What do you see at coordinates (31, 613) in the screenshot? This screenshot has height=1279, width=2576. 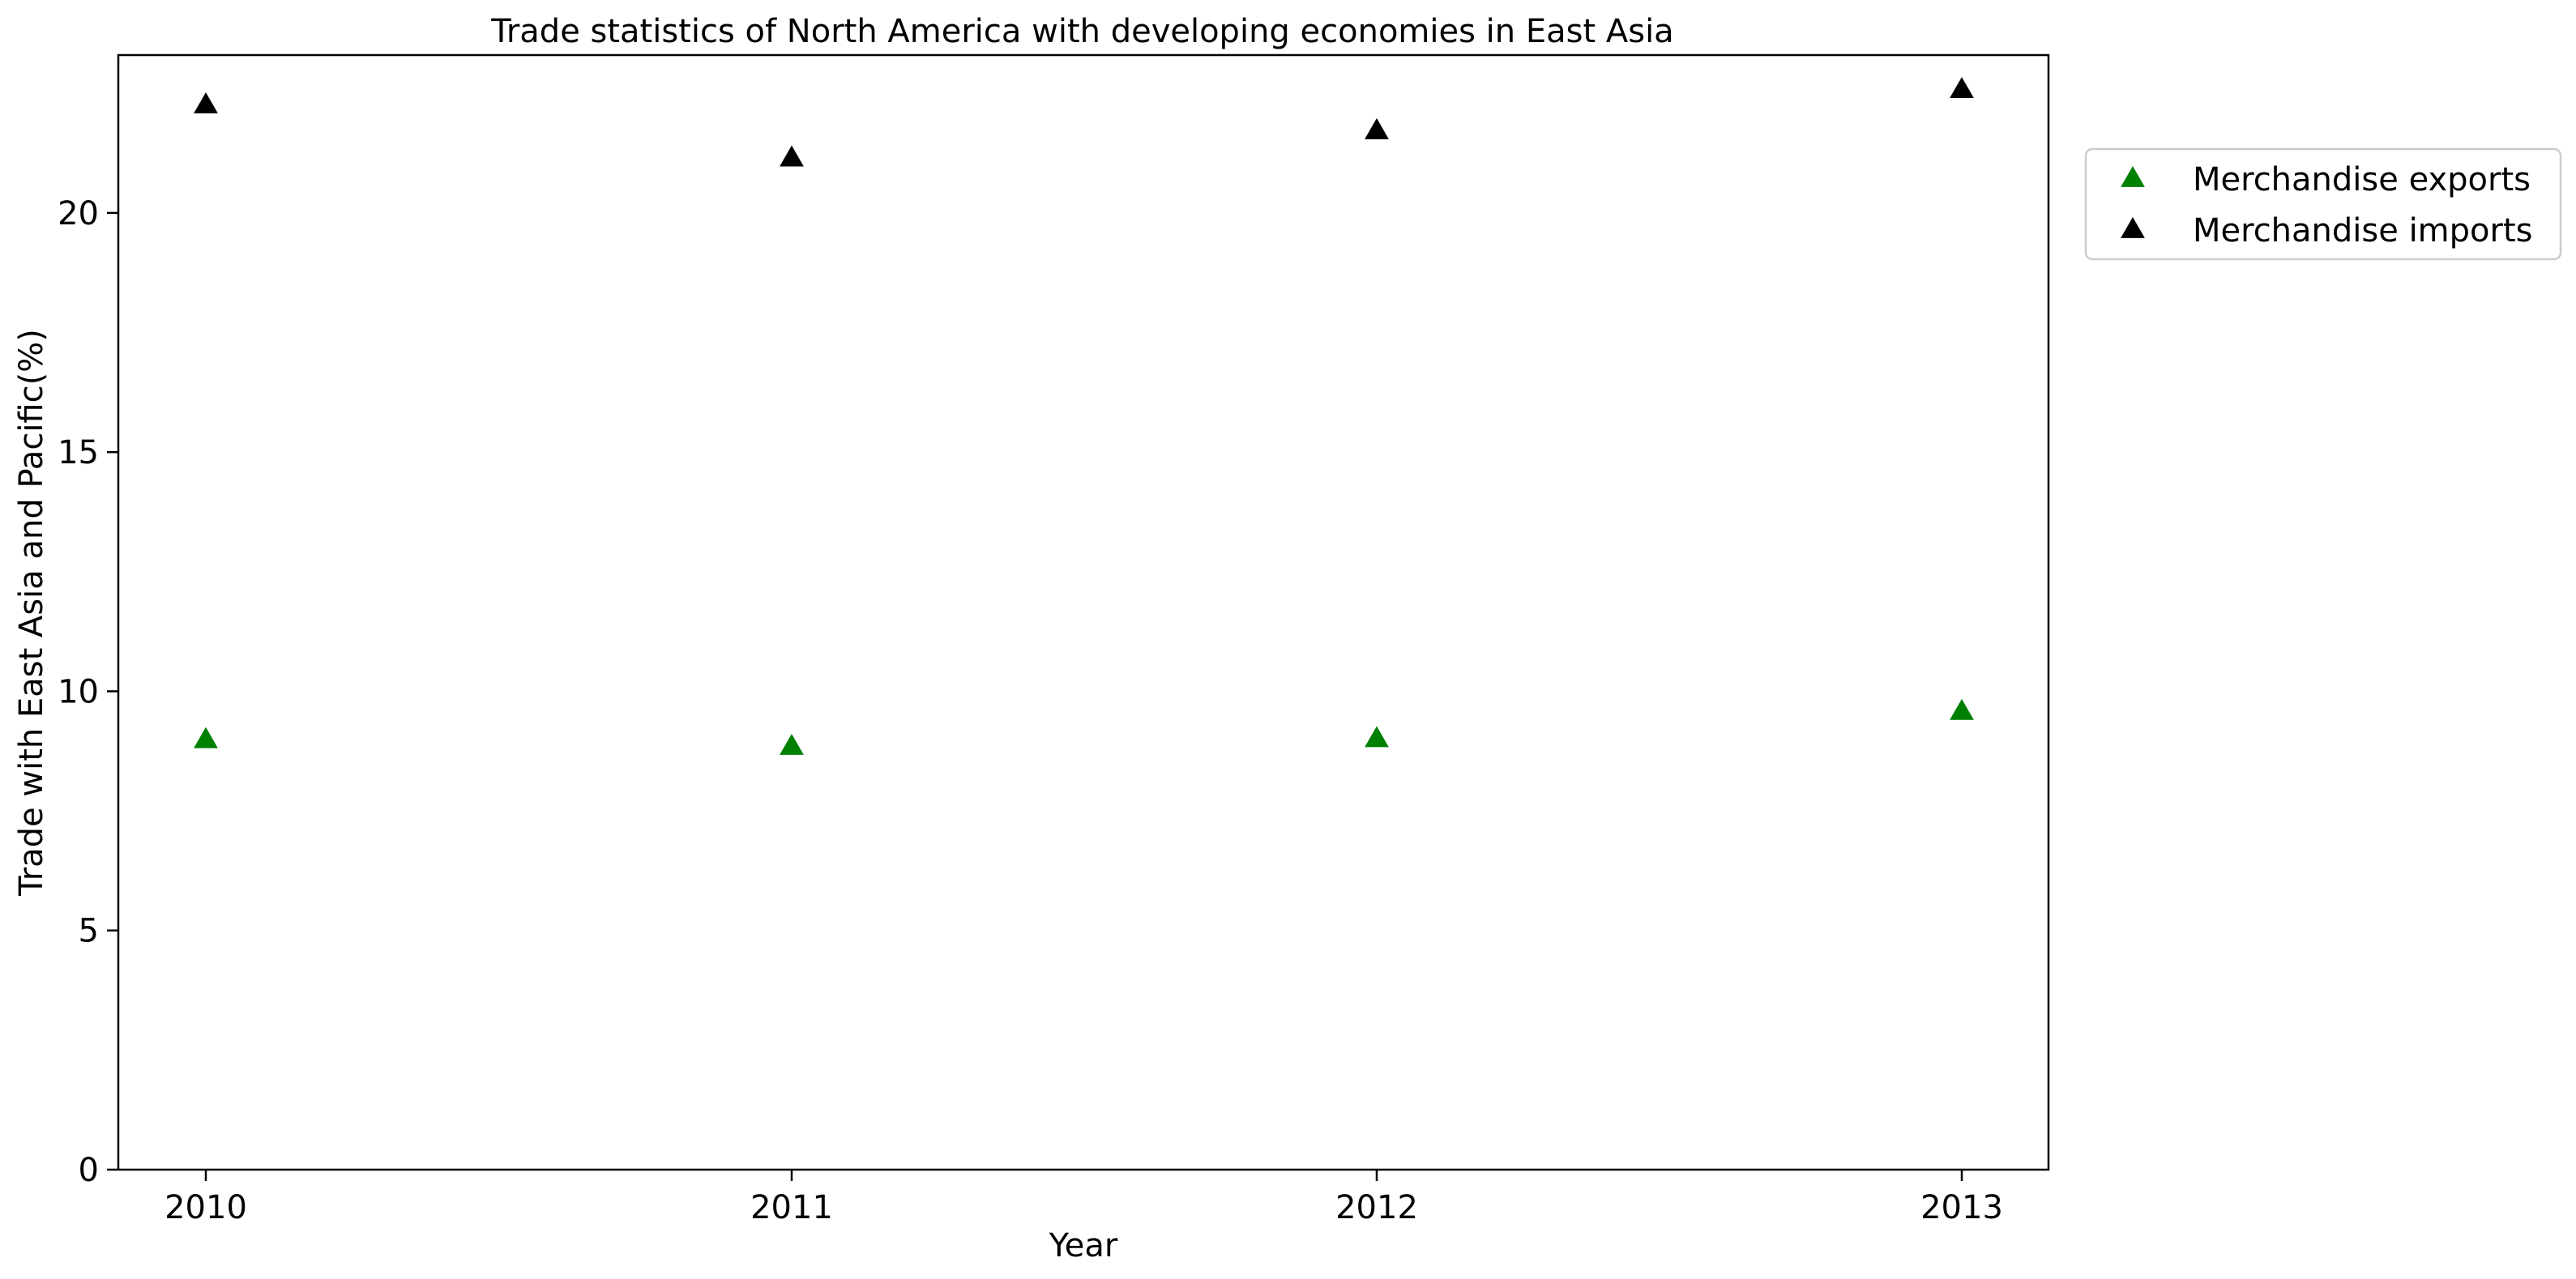 I see `y-axis-label: Trade with East Asia and Pacific(%)` at bounding box center [31, 613].